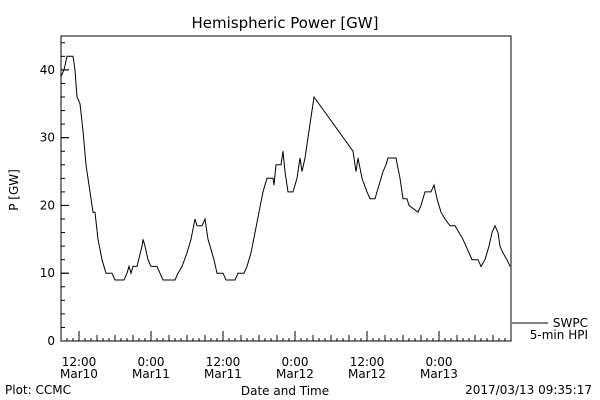  I want to click on y-tick-label: 0, so click(51, 341).